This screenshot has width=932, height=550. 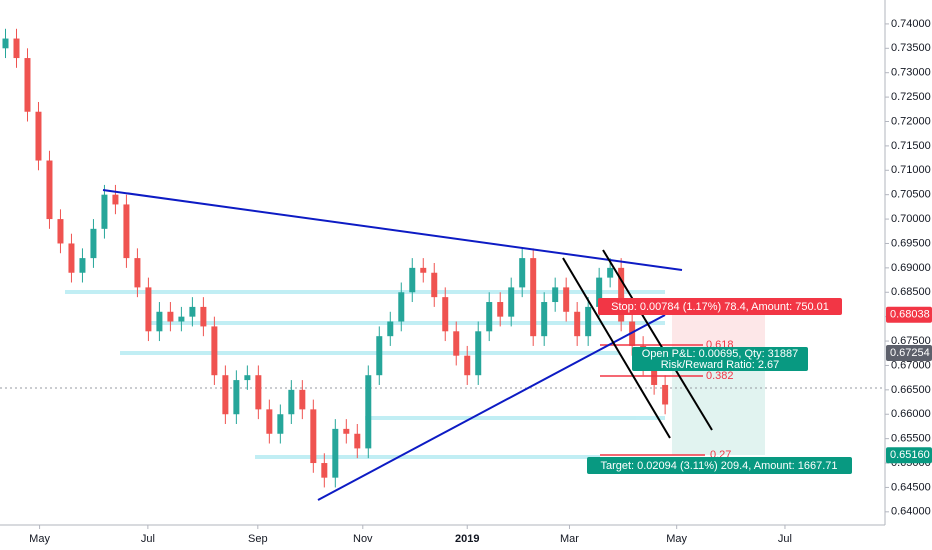 I want to click on price-badge-label: 0.68038, so click(x=910, y=315).